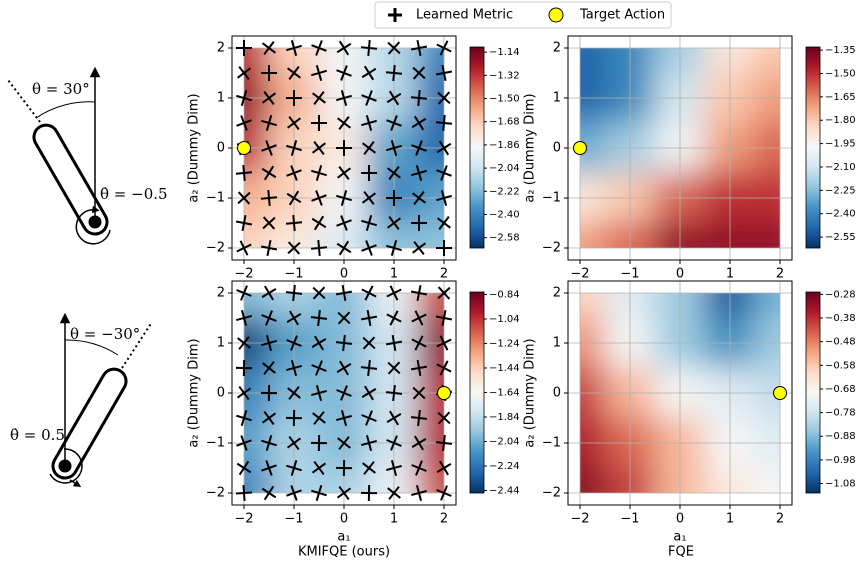 This screenshot has width=856, height=565. I want to click on colorbar-tick-label: −0.48, so click(840, 342).